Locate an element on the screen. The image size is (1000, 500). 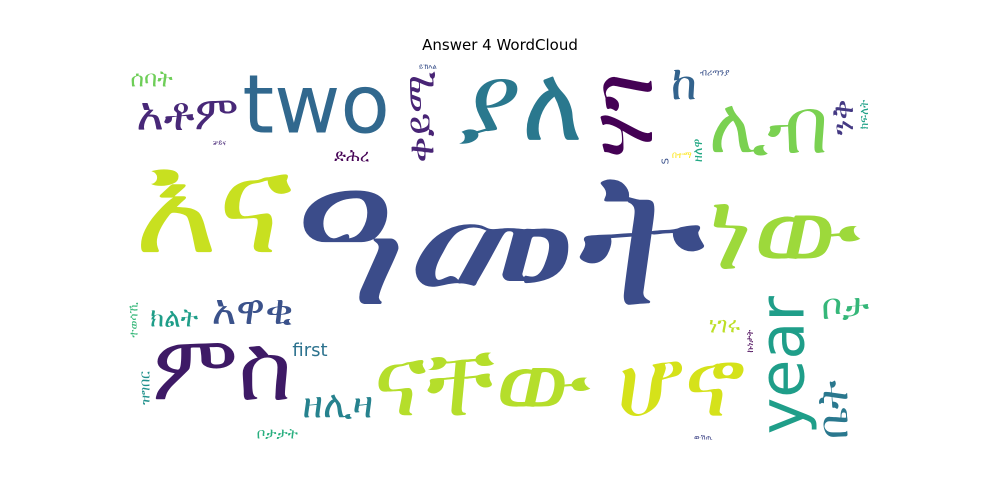
word-cloud-word: በተማ is located at coordinates (682, 156).